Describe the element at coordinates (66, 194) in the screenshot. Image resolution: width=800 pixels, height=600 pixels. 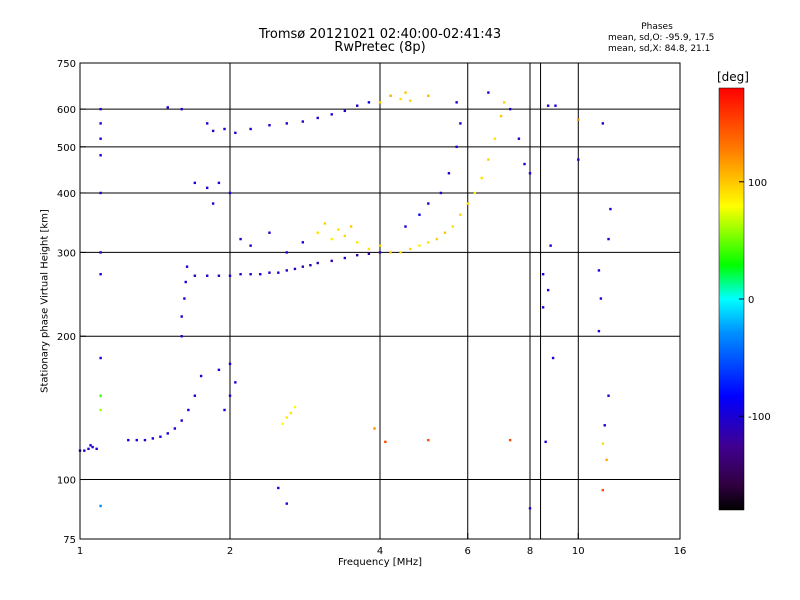
I see `y-tick-label: 400` at that location.